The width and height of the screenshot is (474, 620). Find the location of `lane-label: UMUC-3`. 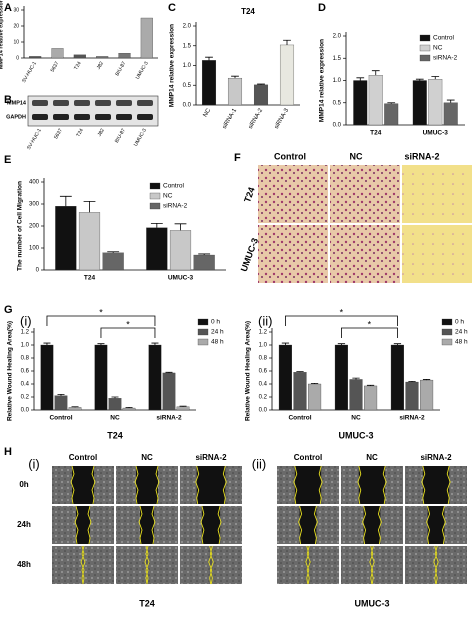

lane-label: UMUC-3 is located at coordinates (140, 137).